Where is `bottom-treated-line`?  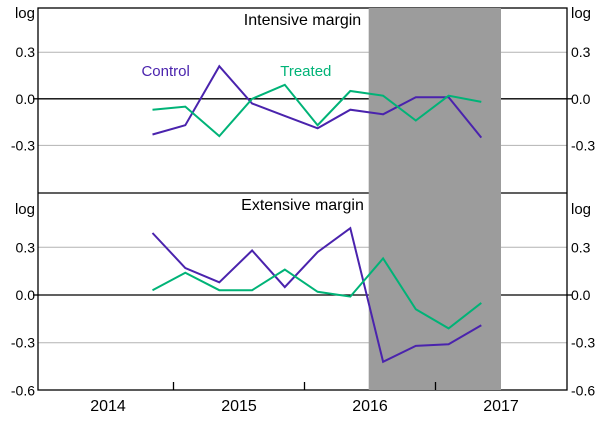 bottom-treated-line is located at coordinates (317, 293).